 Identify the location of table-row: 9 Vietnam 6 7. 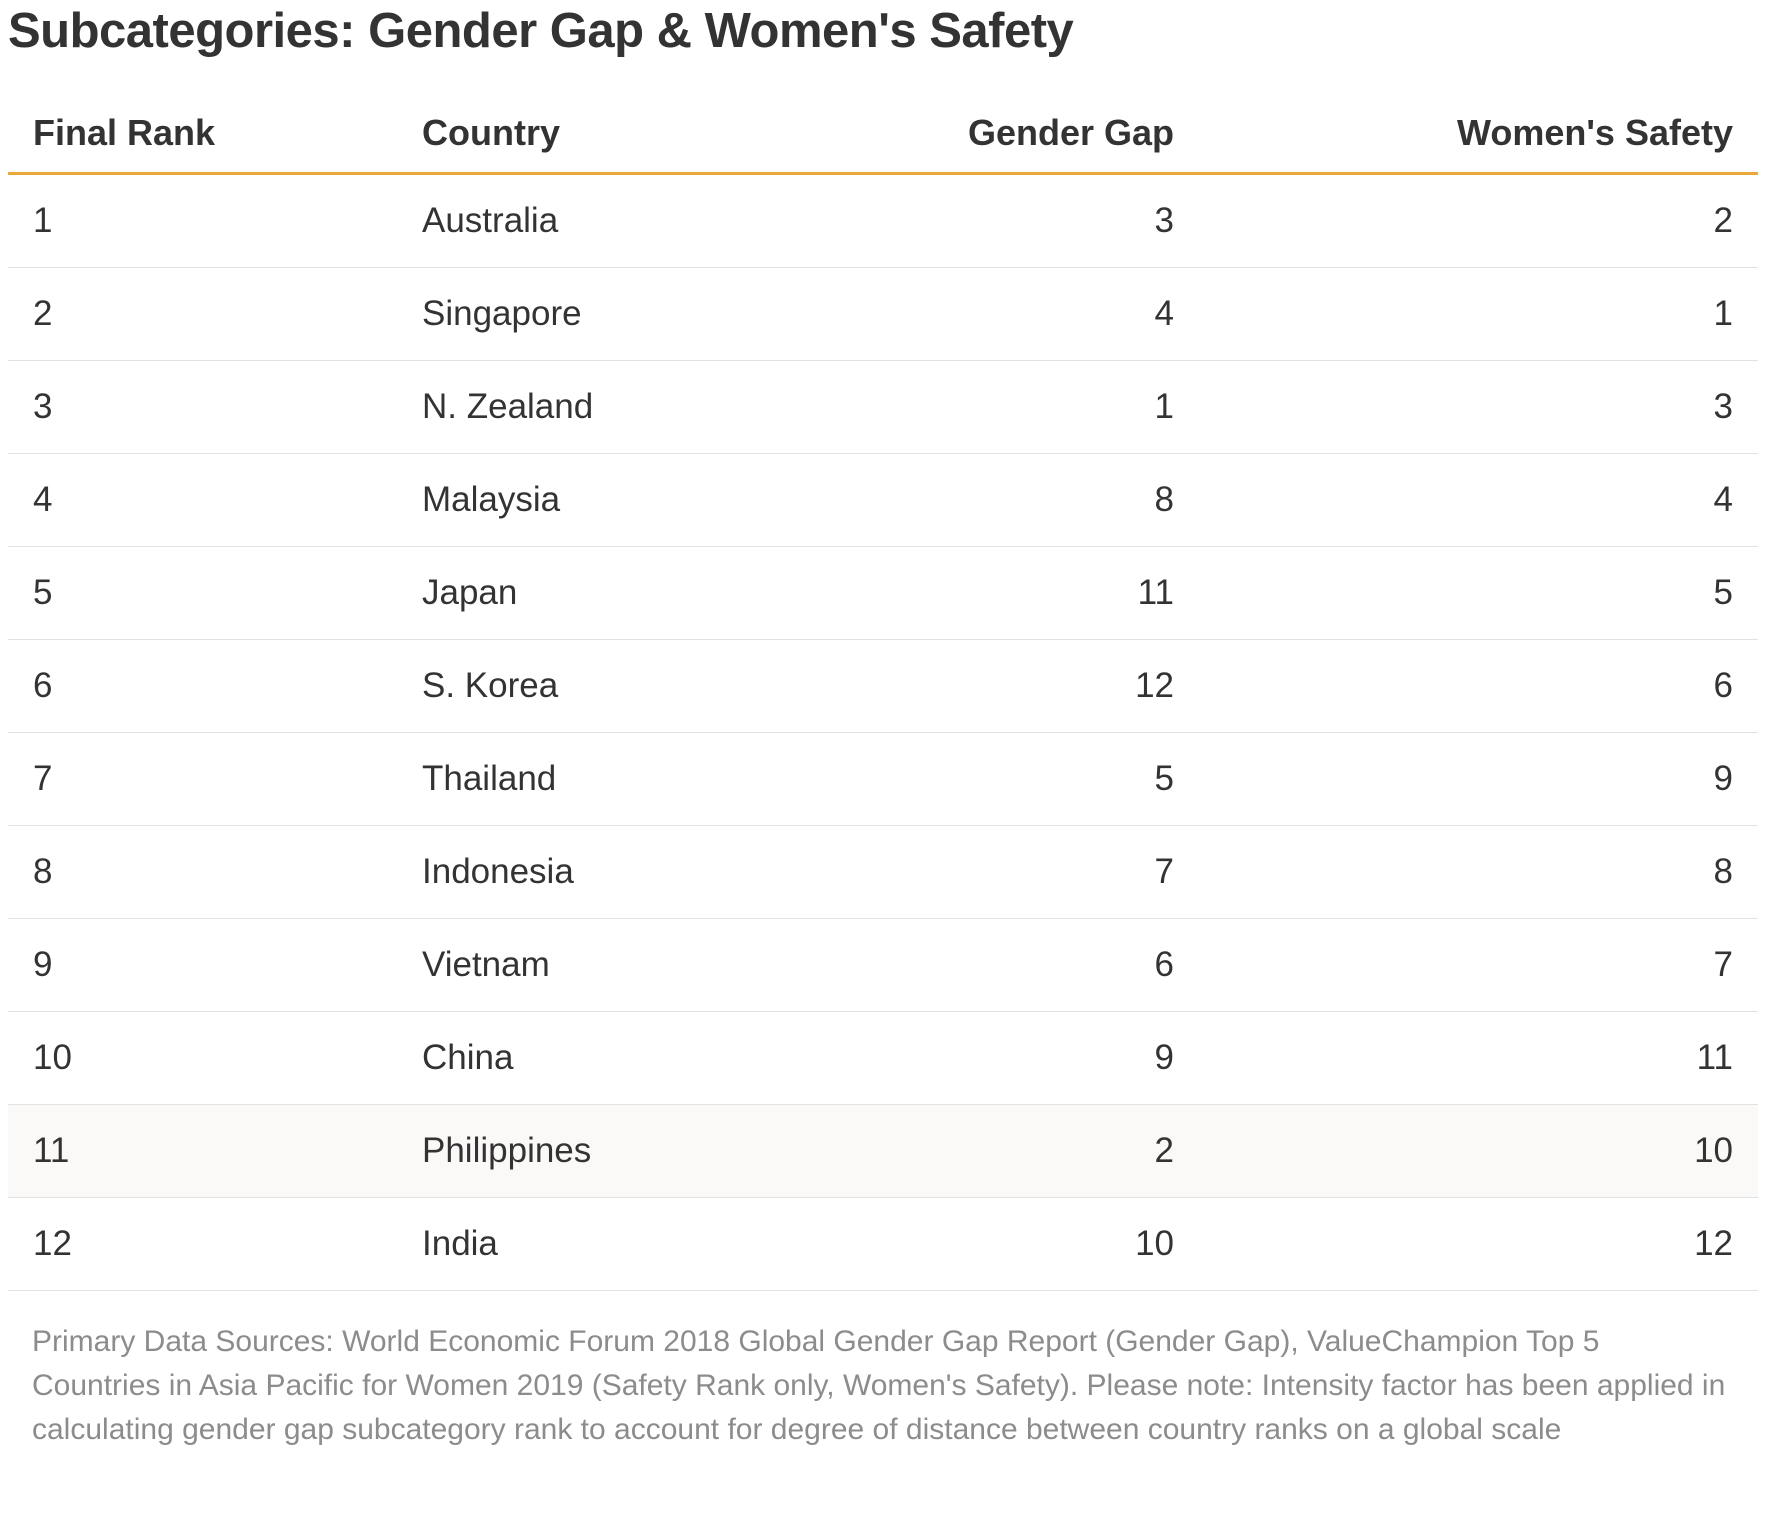
(883, 965).